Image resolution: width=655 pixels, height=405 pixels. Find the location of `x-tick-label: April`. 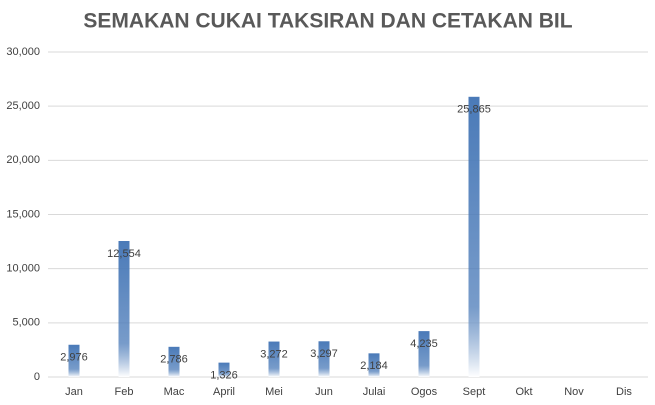

x-tick-label: April is located at coordinates (224, 392).